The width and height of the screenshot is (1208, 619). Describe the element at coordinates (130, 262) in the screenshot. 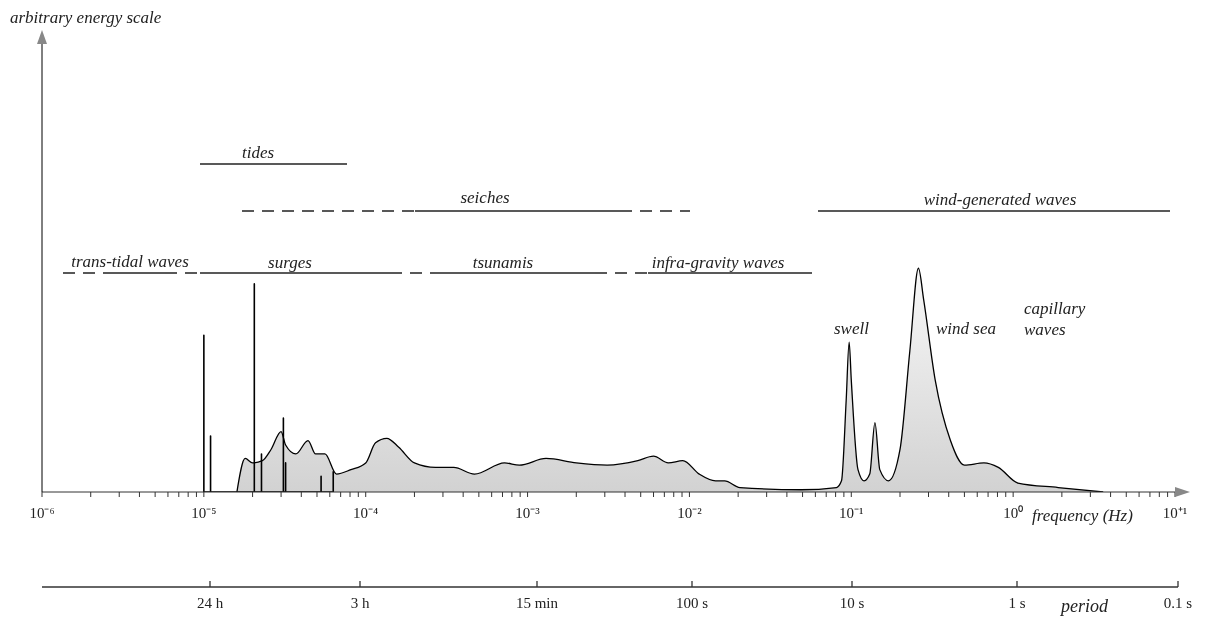

I see `annotation: trans-tidal waves` at that location.